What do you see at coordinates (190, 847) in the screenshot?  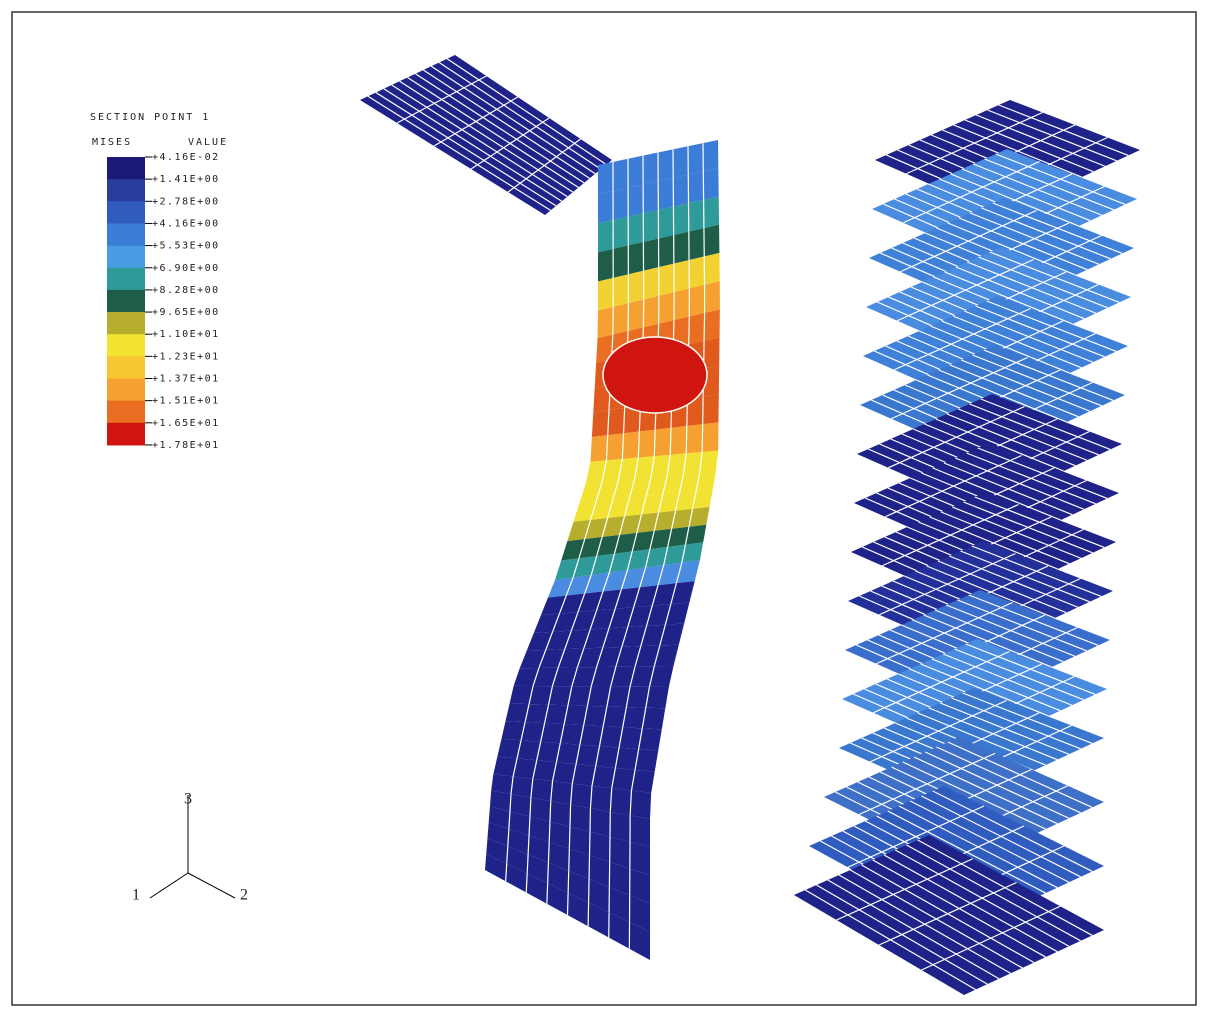 I see `axis-triad: 1 2 3` at bounding box center [190, 847].